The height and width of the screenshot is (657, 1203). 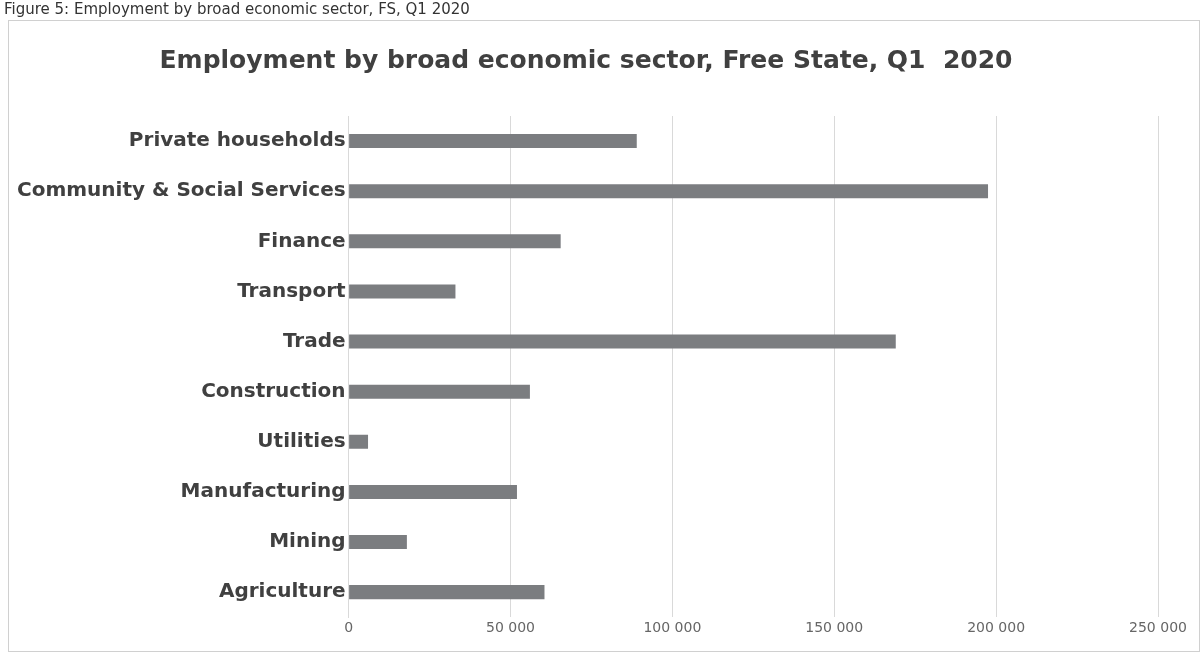 What do you see at coordinates (301, 439) in the screenshot?
I see `y-tick-label: Utilities` at bounding box center [301, 439].